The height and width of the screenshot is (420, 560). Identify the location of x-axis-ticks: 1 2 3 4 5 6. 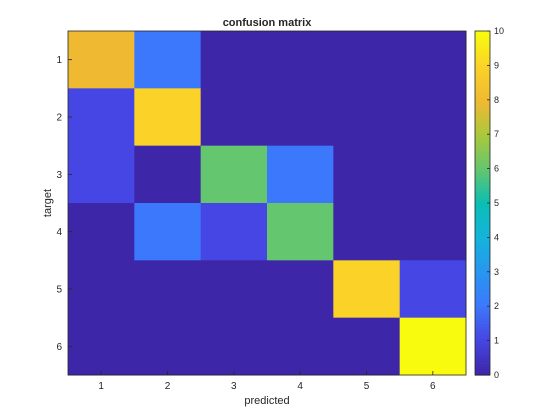
(267, 381).